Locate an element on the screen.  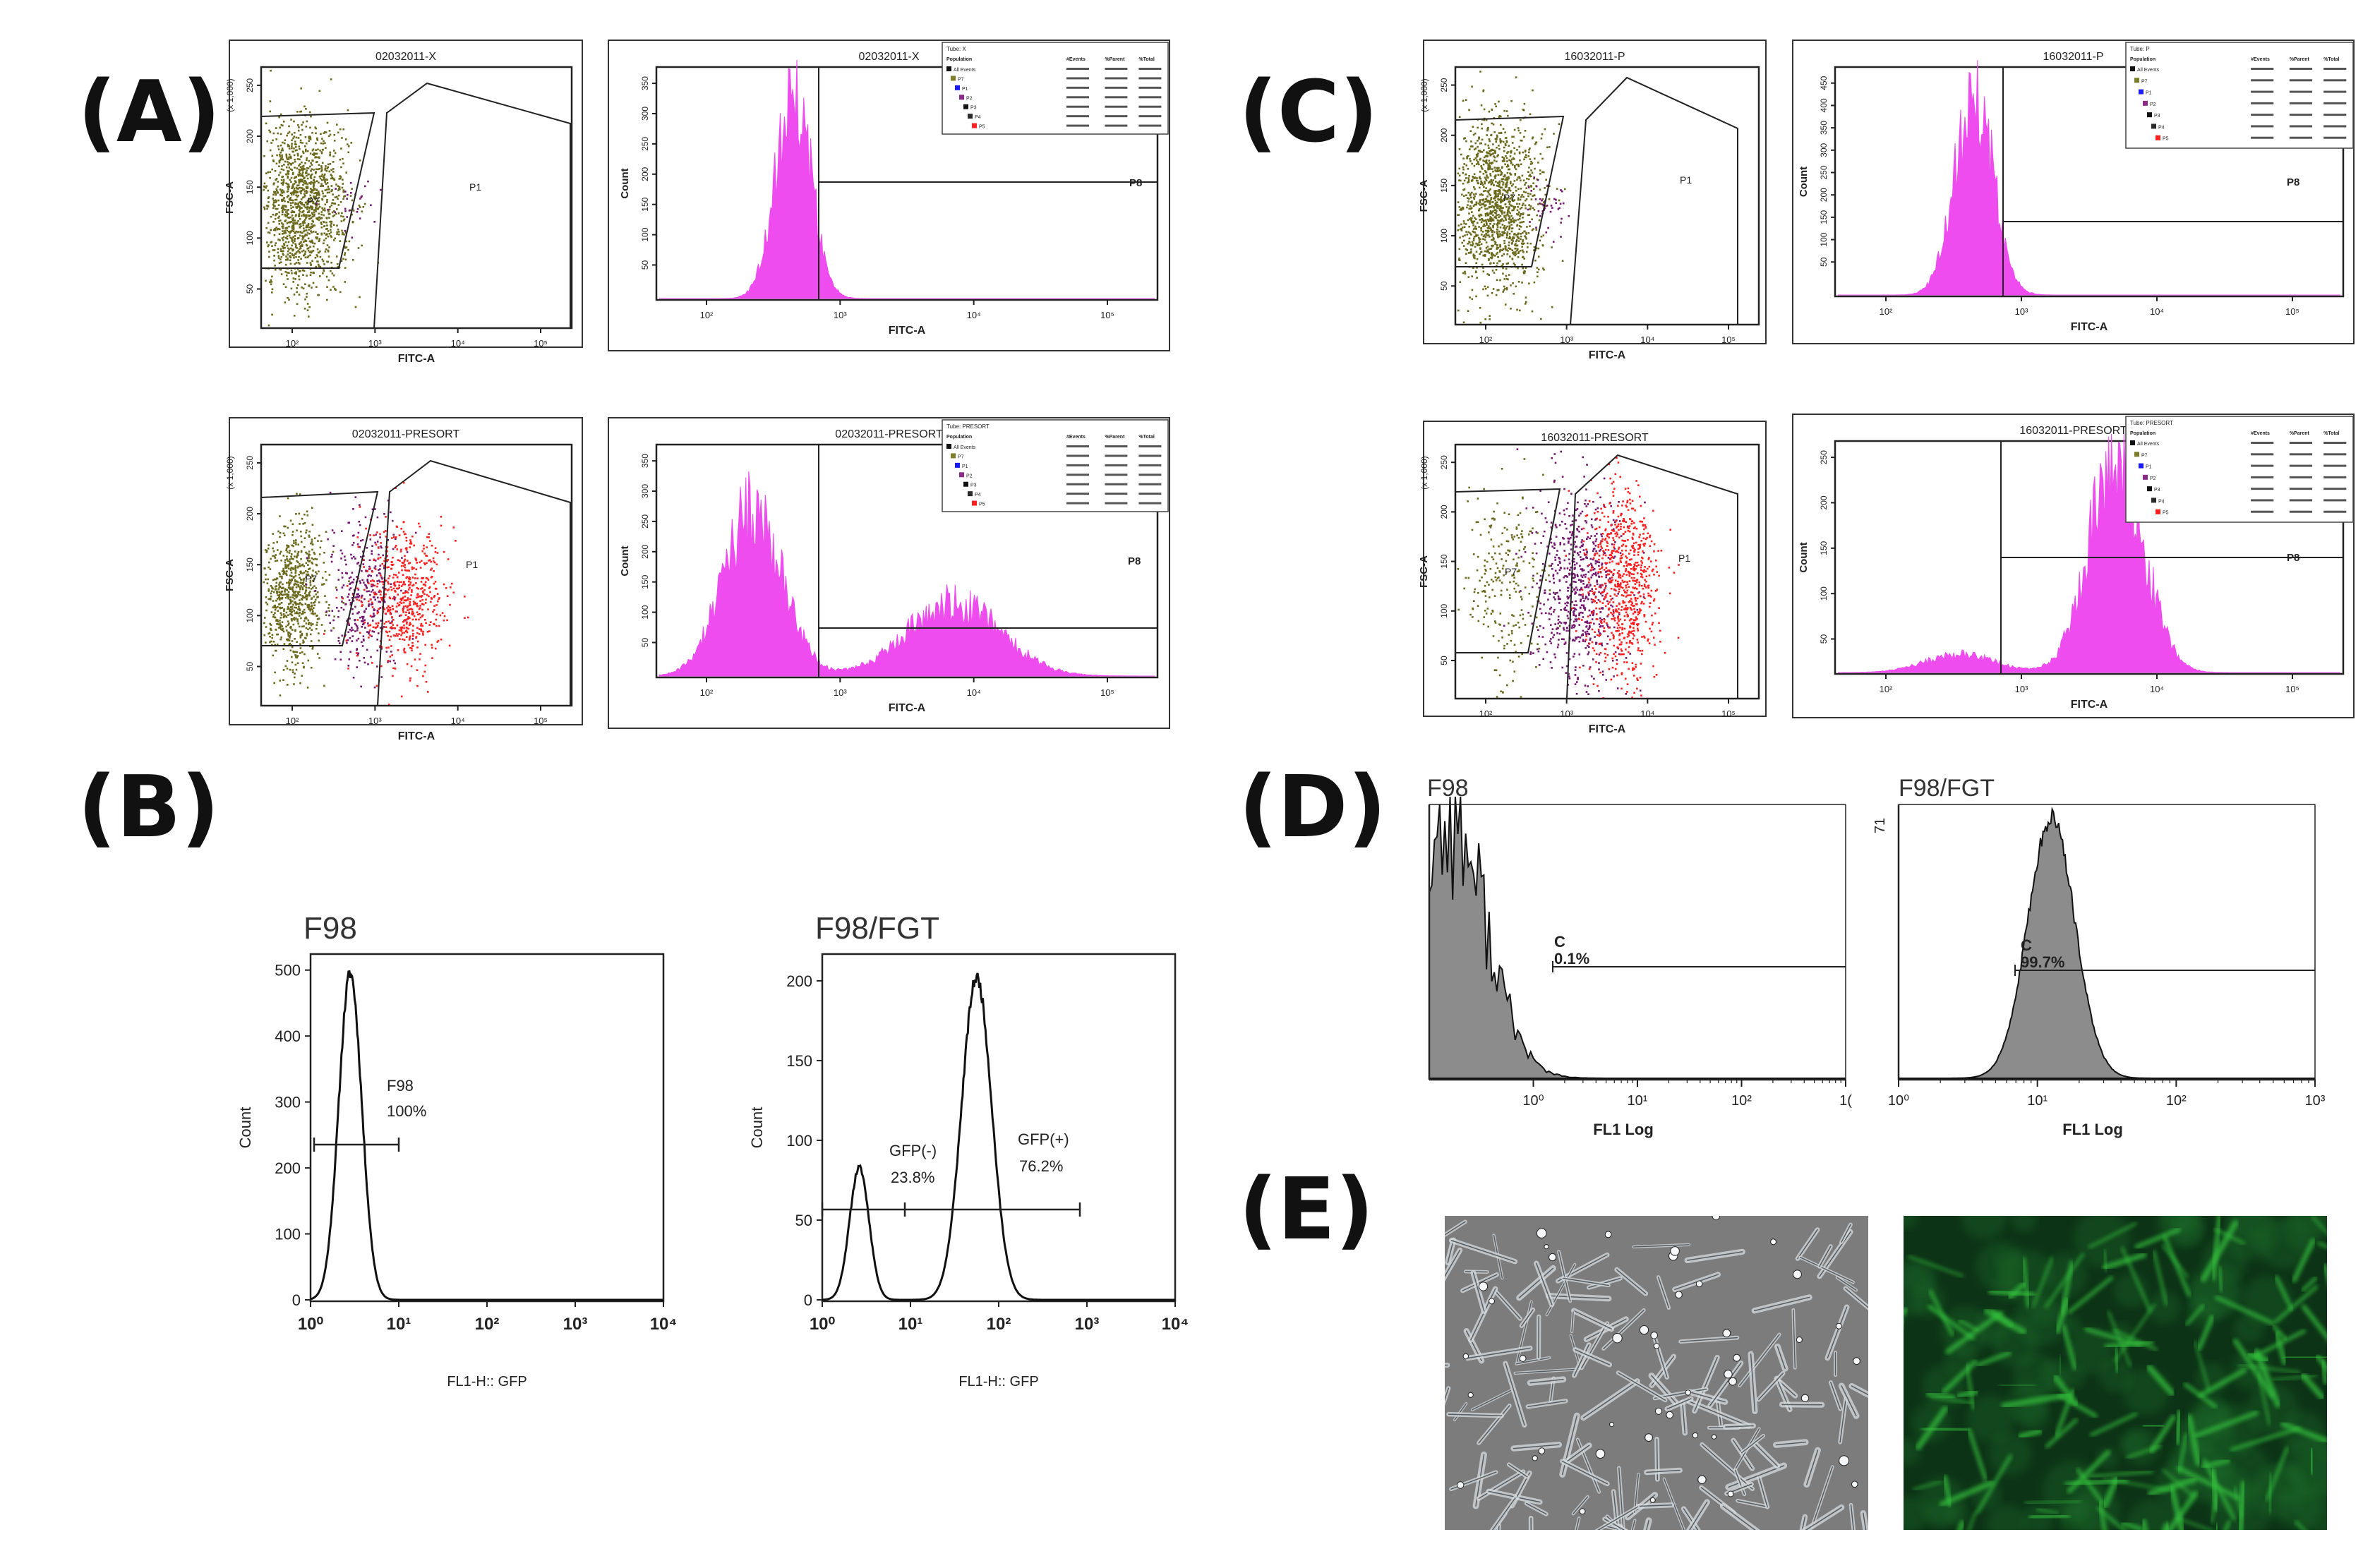
stat-table-header: %Total is located at coordinates (2331, 59).